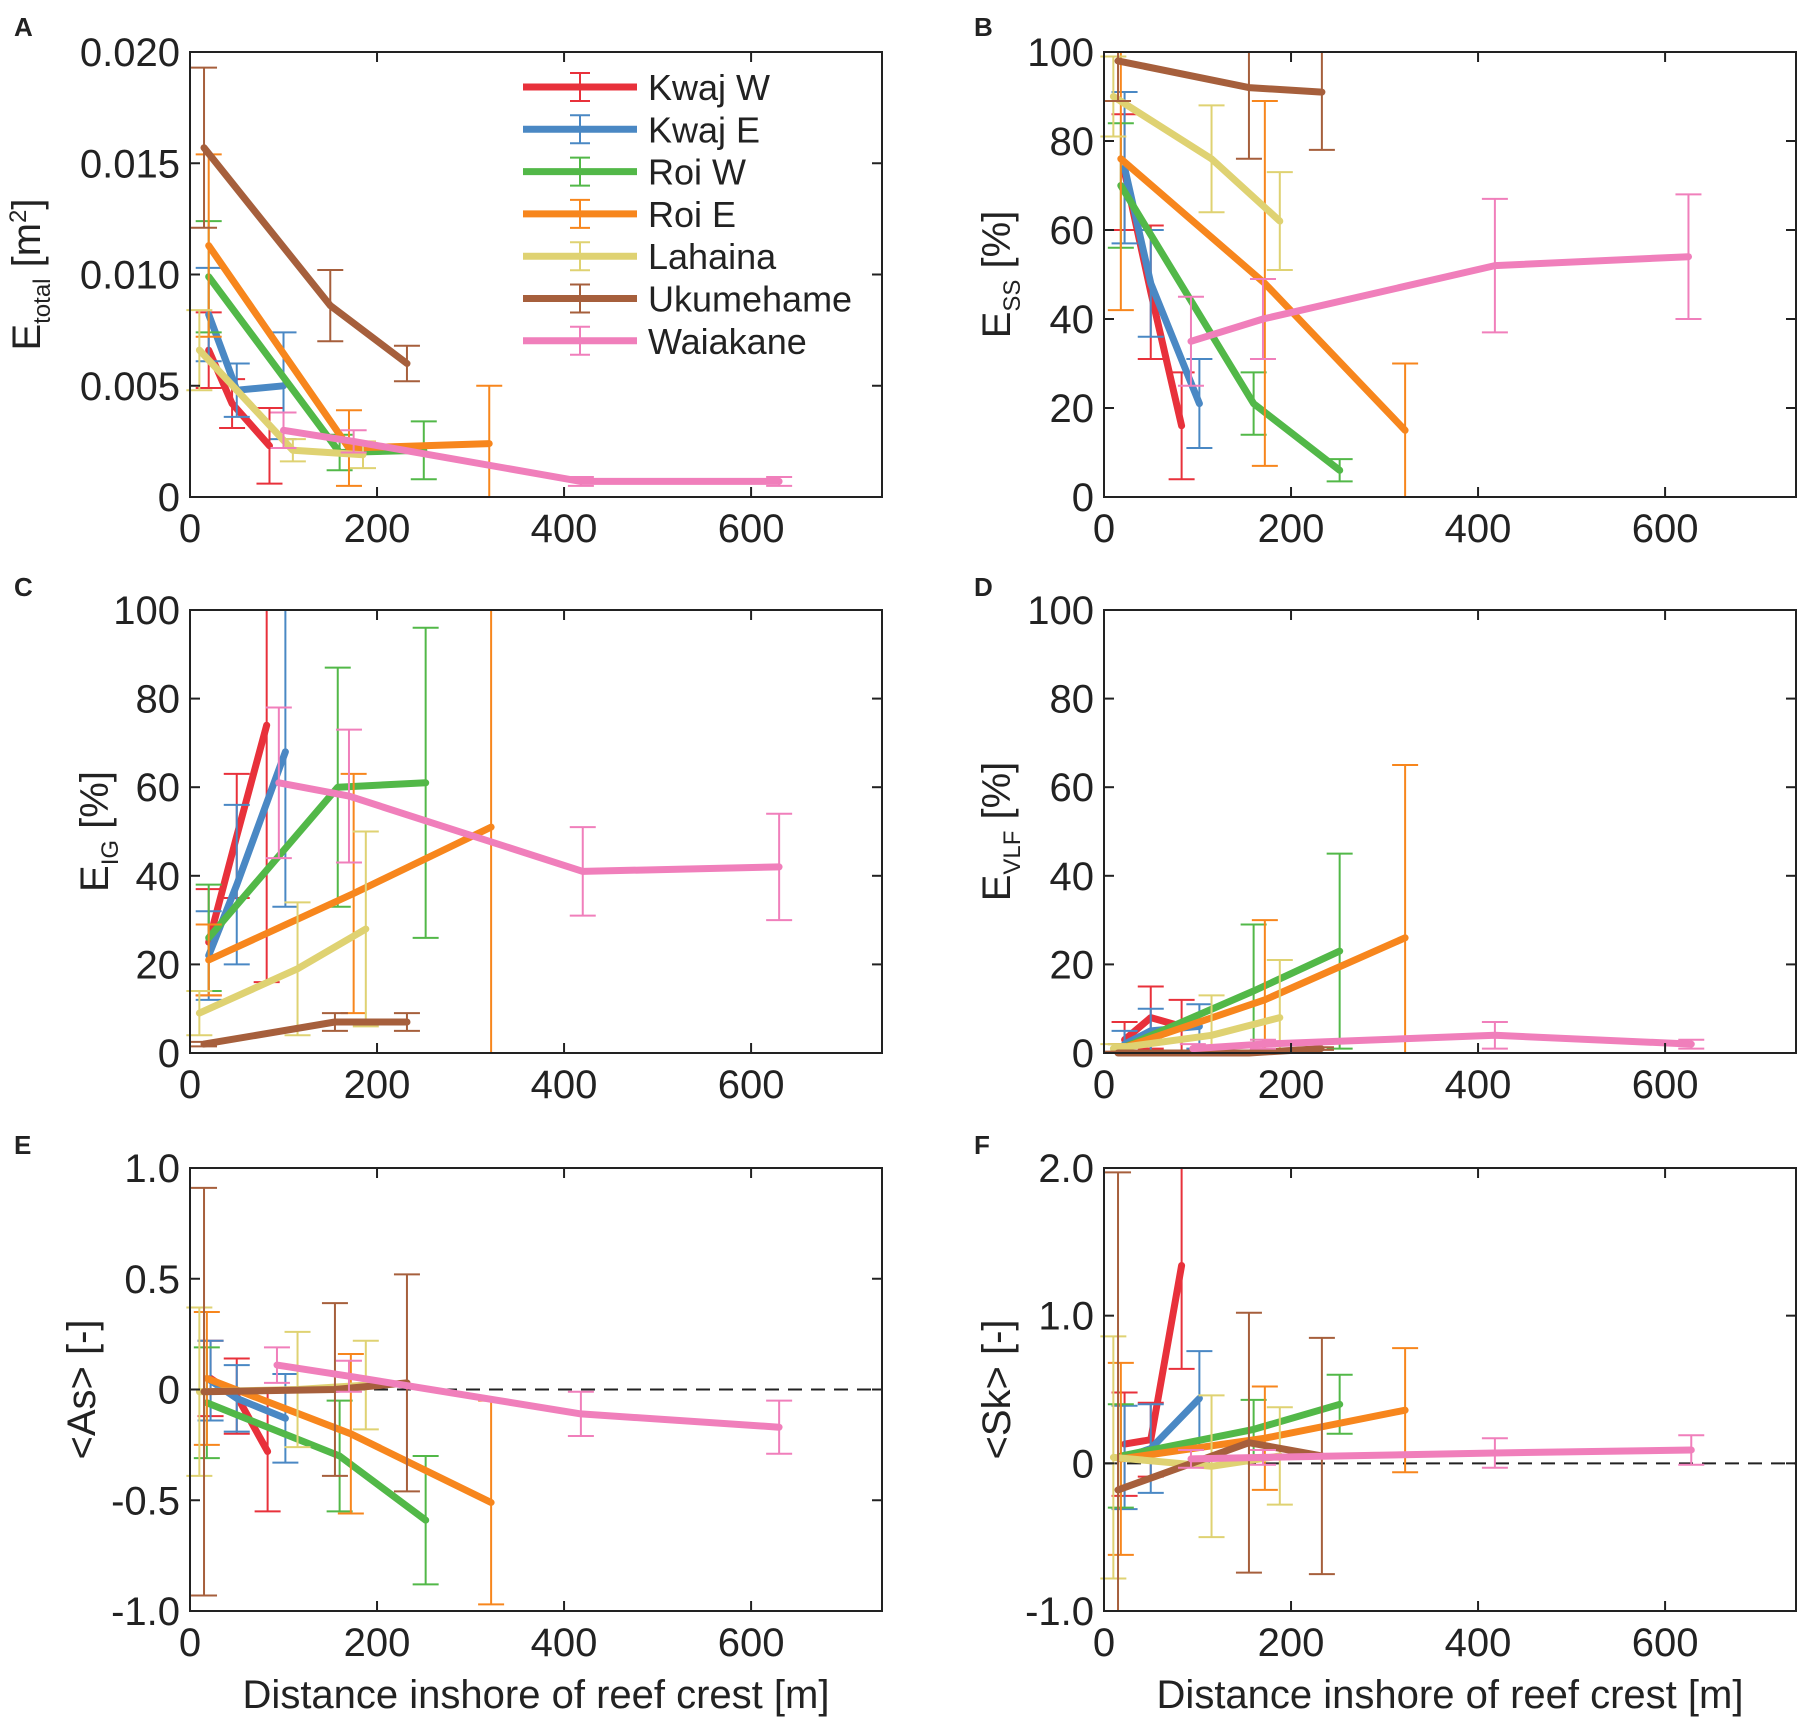 The image size is (1800, 1729). Describe the element at coordinates (23, 587) in the screenshot. I see `panel-letter: C` at that location.